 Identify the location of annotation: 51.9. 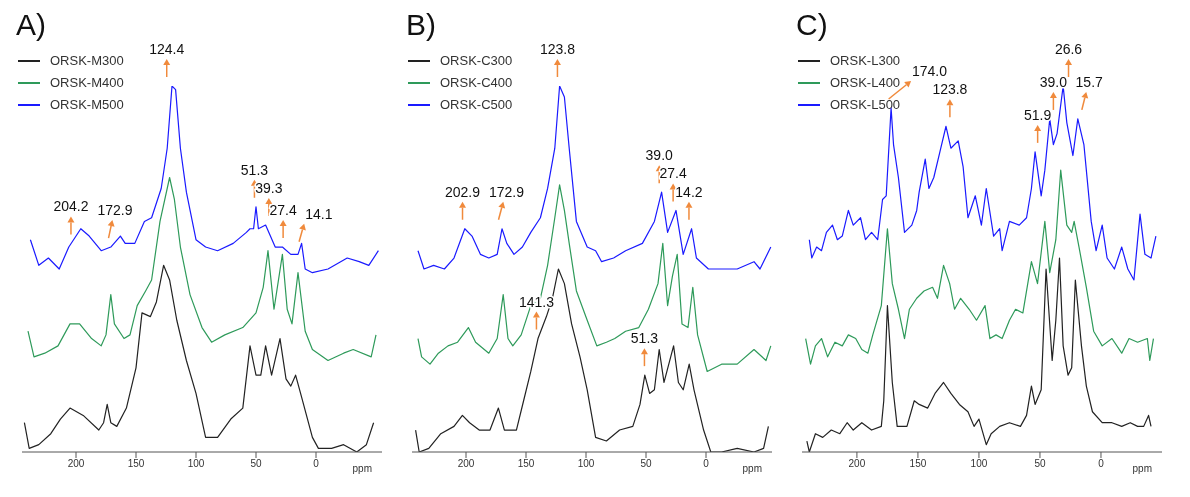
(1038, 114).